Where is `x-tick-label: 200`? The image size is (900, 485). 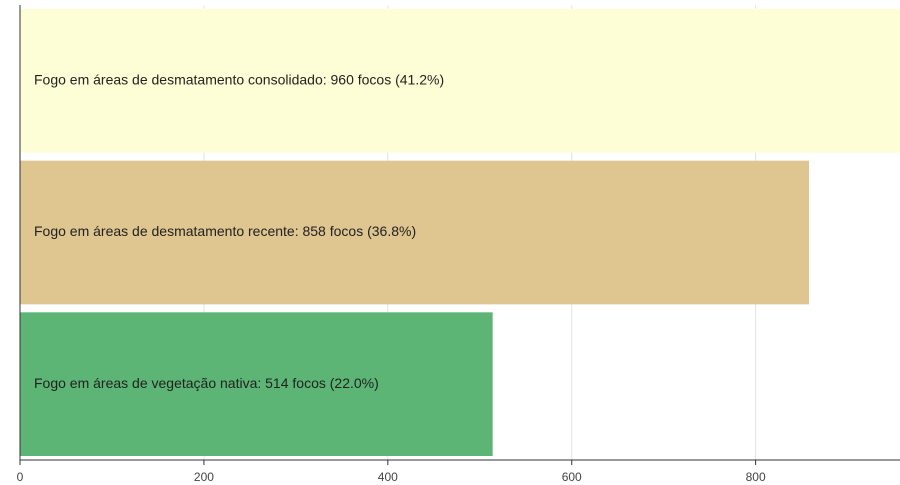
x-tick-label: 200 is located at coordinates (204, 477).